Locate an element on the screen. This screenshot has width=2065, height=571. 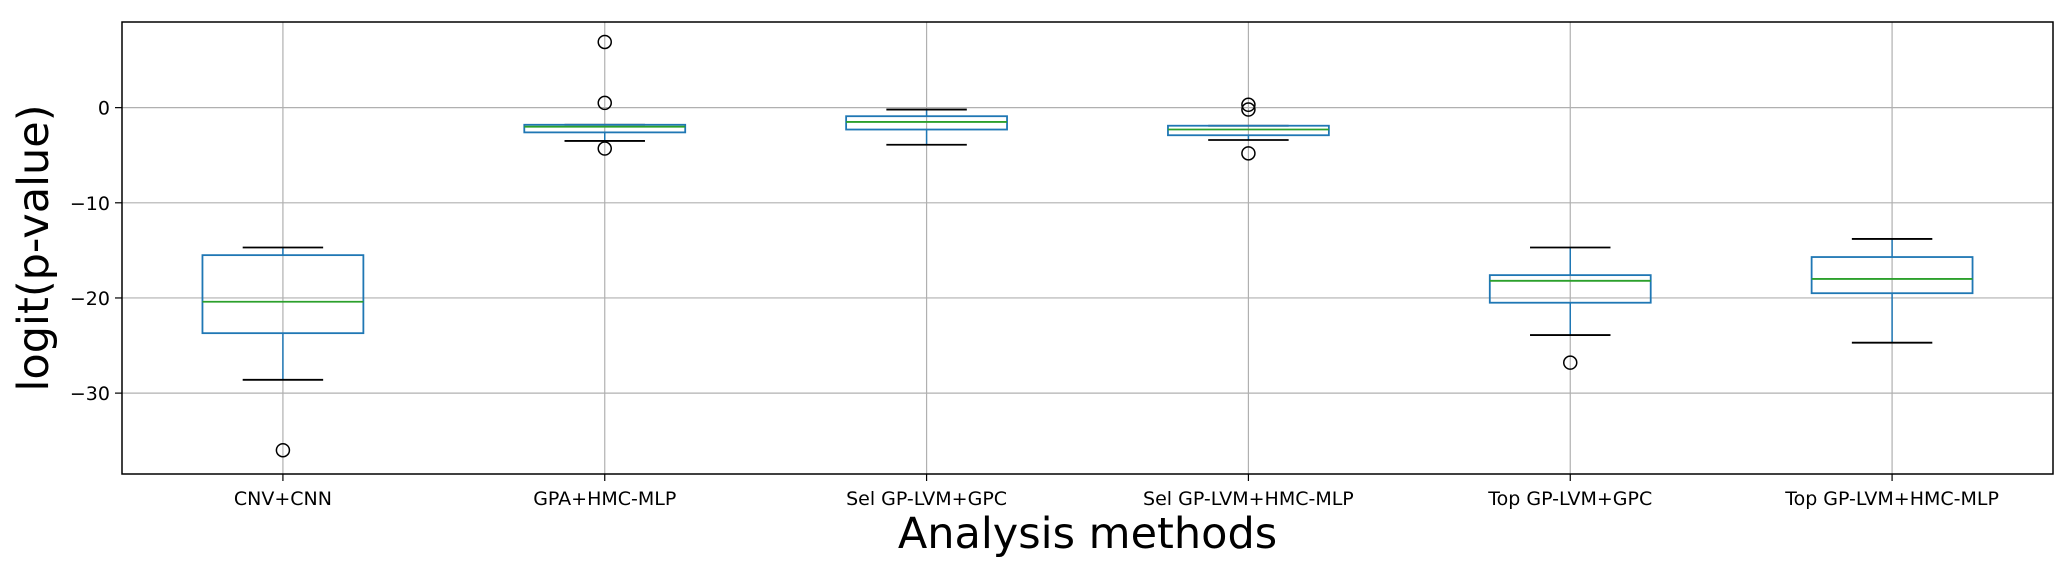
x-tick-label: Sel GP-LVM+GPC is located at coordinates (926, 499).